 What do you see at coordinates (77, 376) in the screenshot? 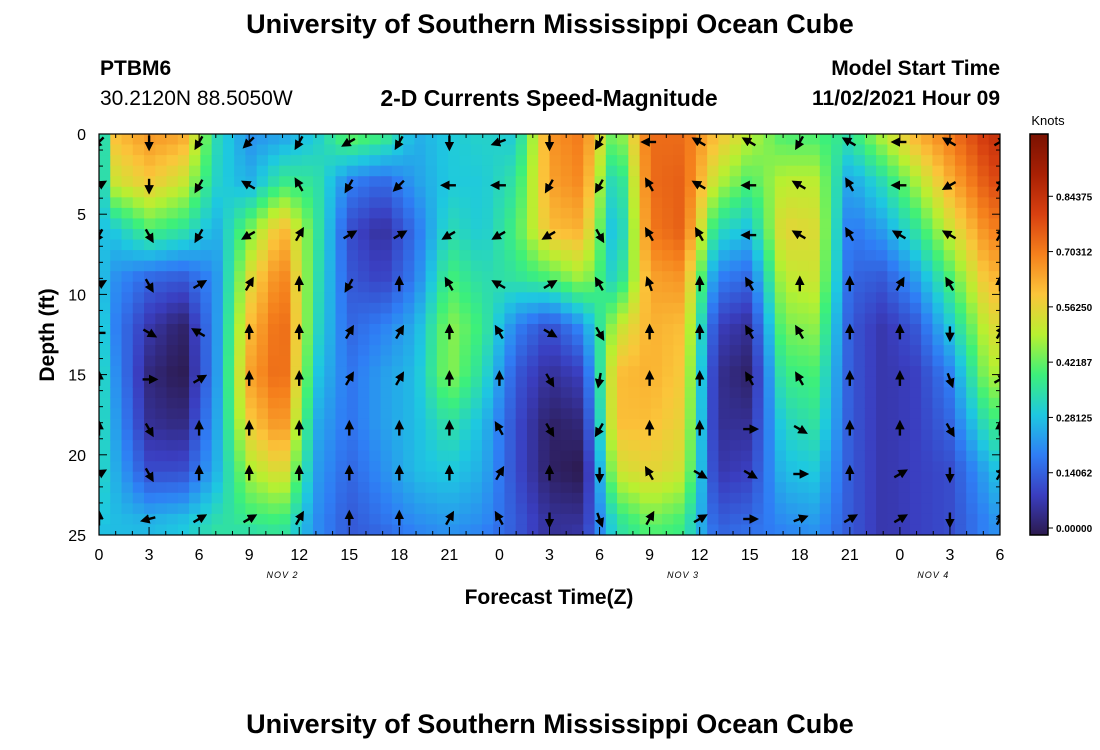
I see `y-tick-label: 15` at bounding box center [77, 376].